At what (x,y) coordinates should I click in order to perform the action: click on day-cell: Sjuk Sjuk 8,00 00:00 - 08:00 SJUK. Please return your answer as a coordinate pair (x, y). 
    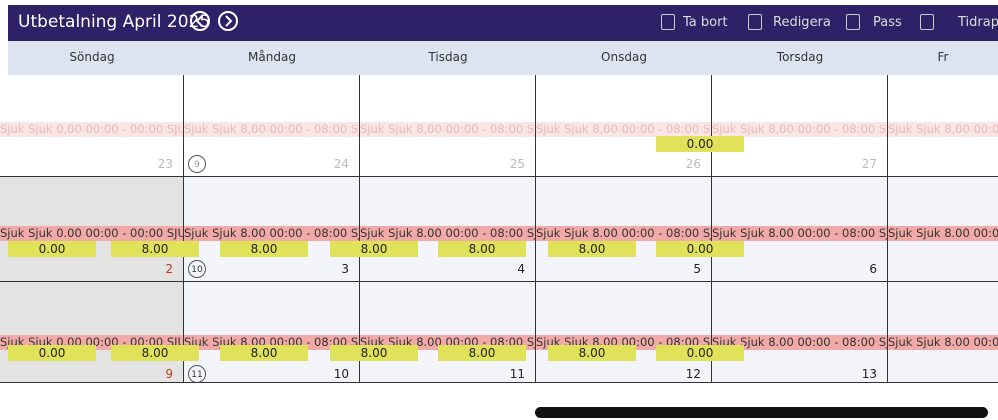
    Looking at the image, I should click on (943, 126).